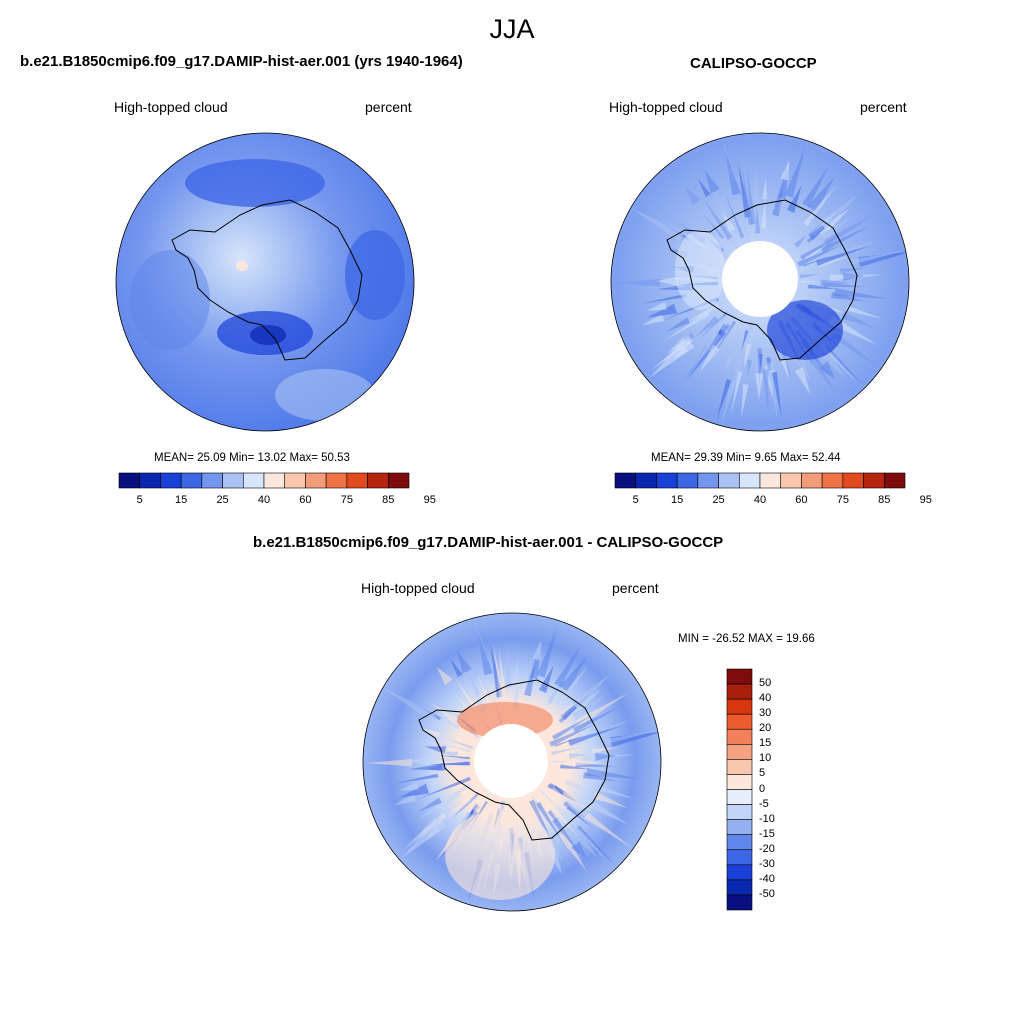 The image size is (1024, 1024). I want to click on obs-units-label: percent, so click(883, 107).